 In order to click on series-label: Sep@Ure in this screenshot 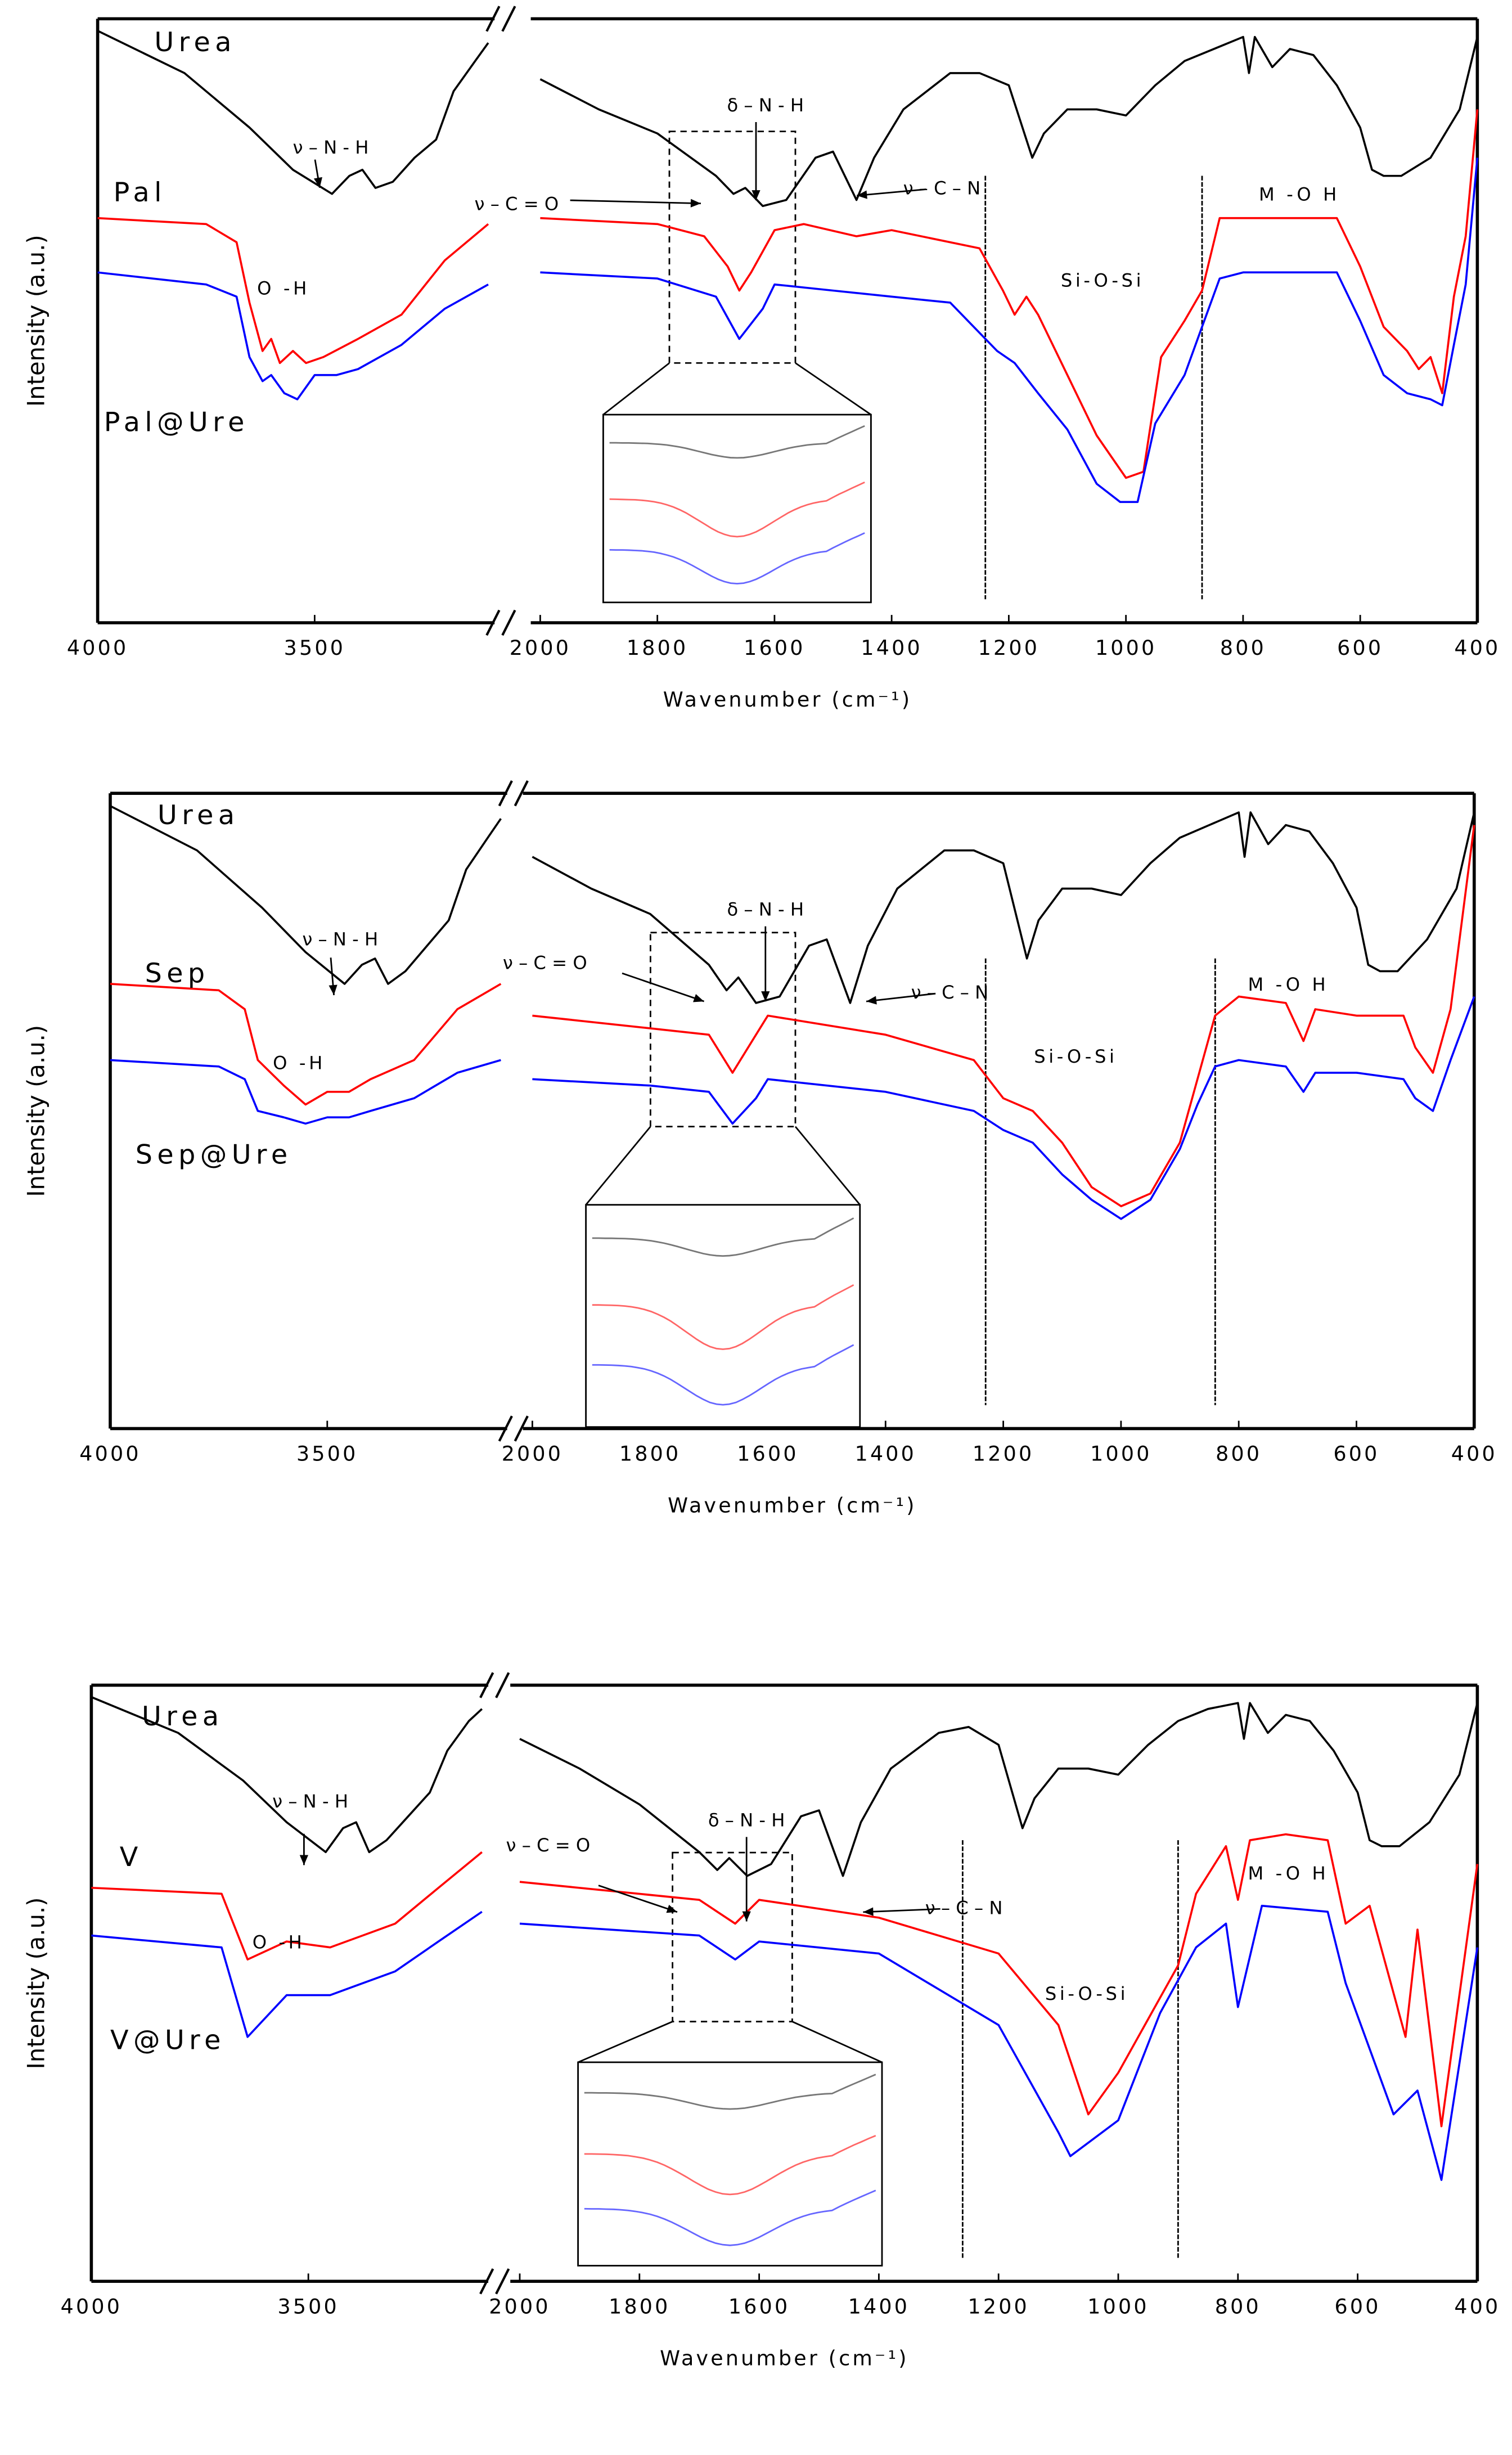, I will do `click(214, 1156)`.